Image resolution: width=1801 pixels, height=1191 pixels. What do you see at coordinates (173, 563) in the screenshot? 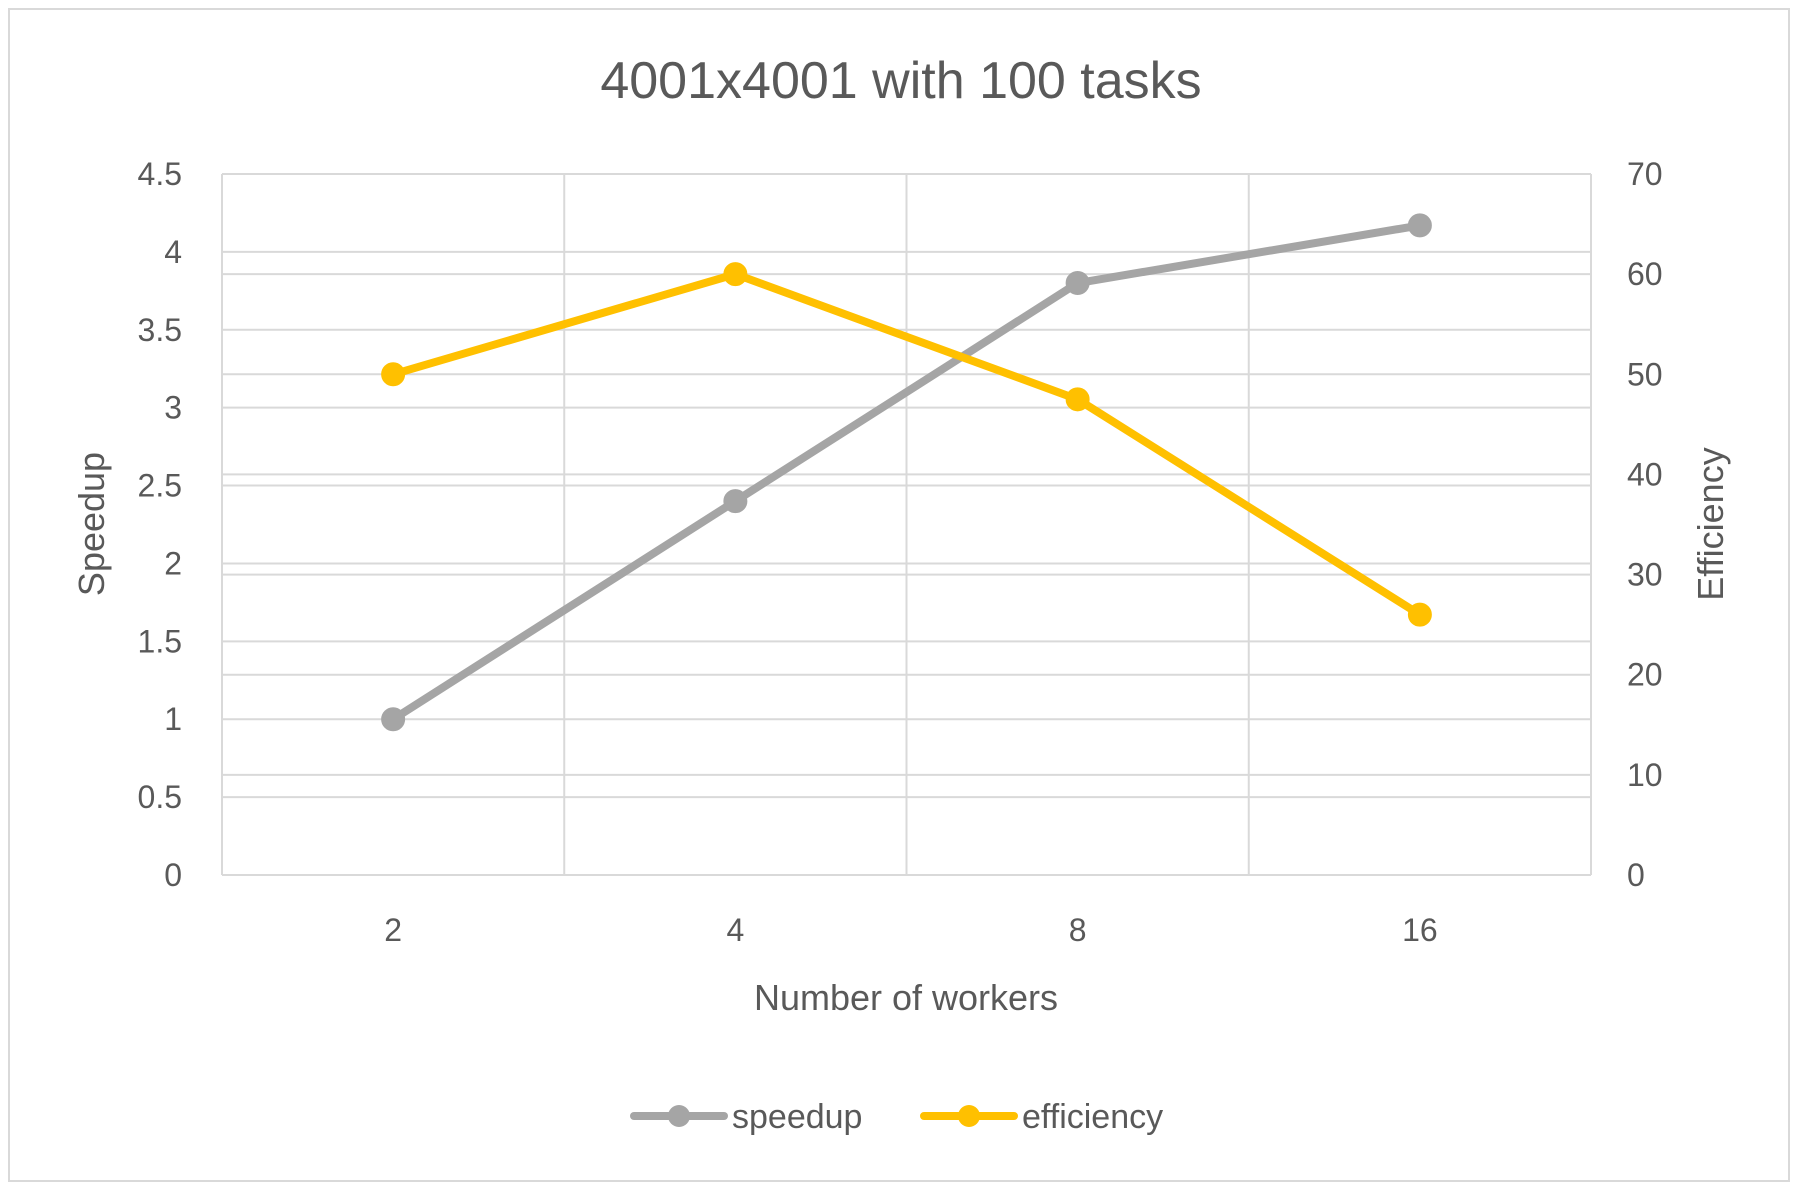
I see `y-tick-label: 2` at bounding box center [173, 563].